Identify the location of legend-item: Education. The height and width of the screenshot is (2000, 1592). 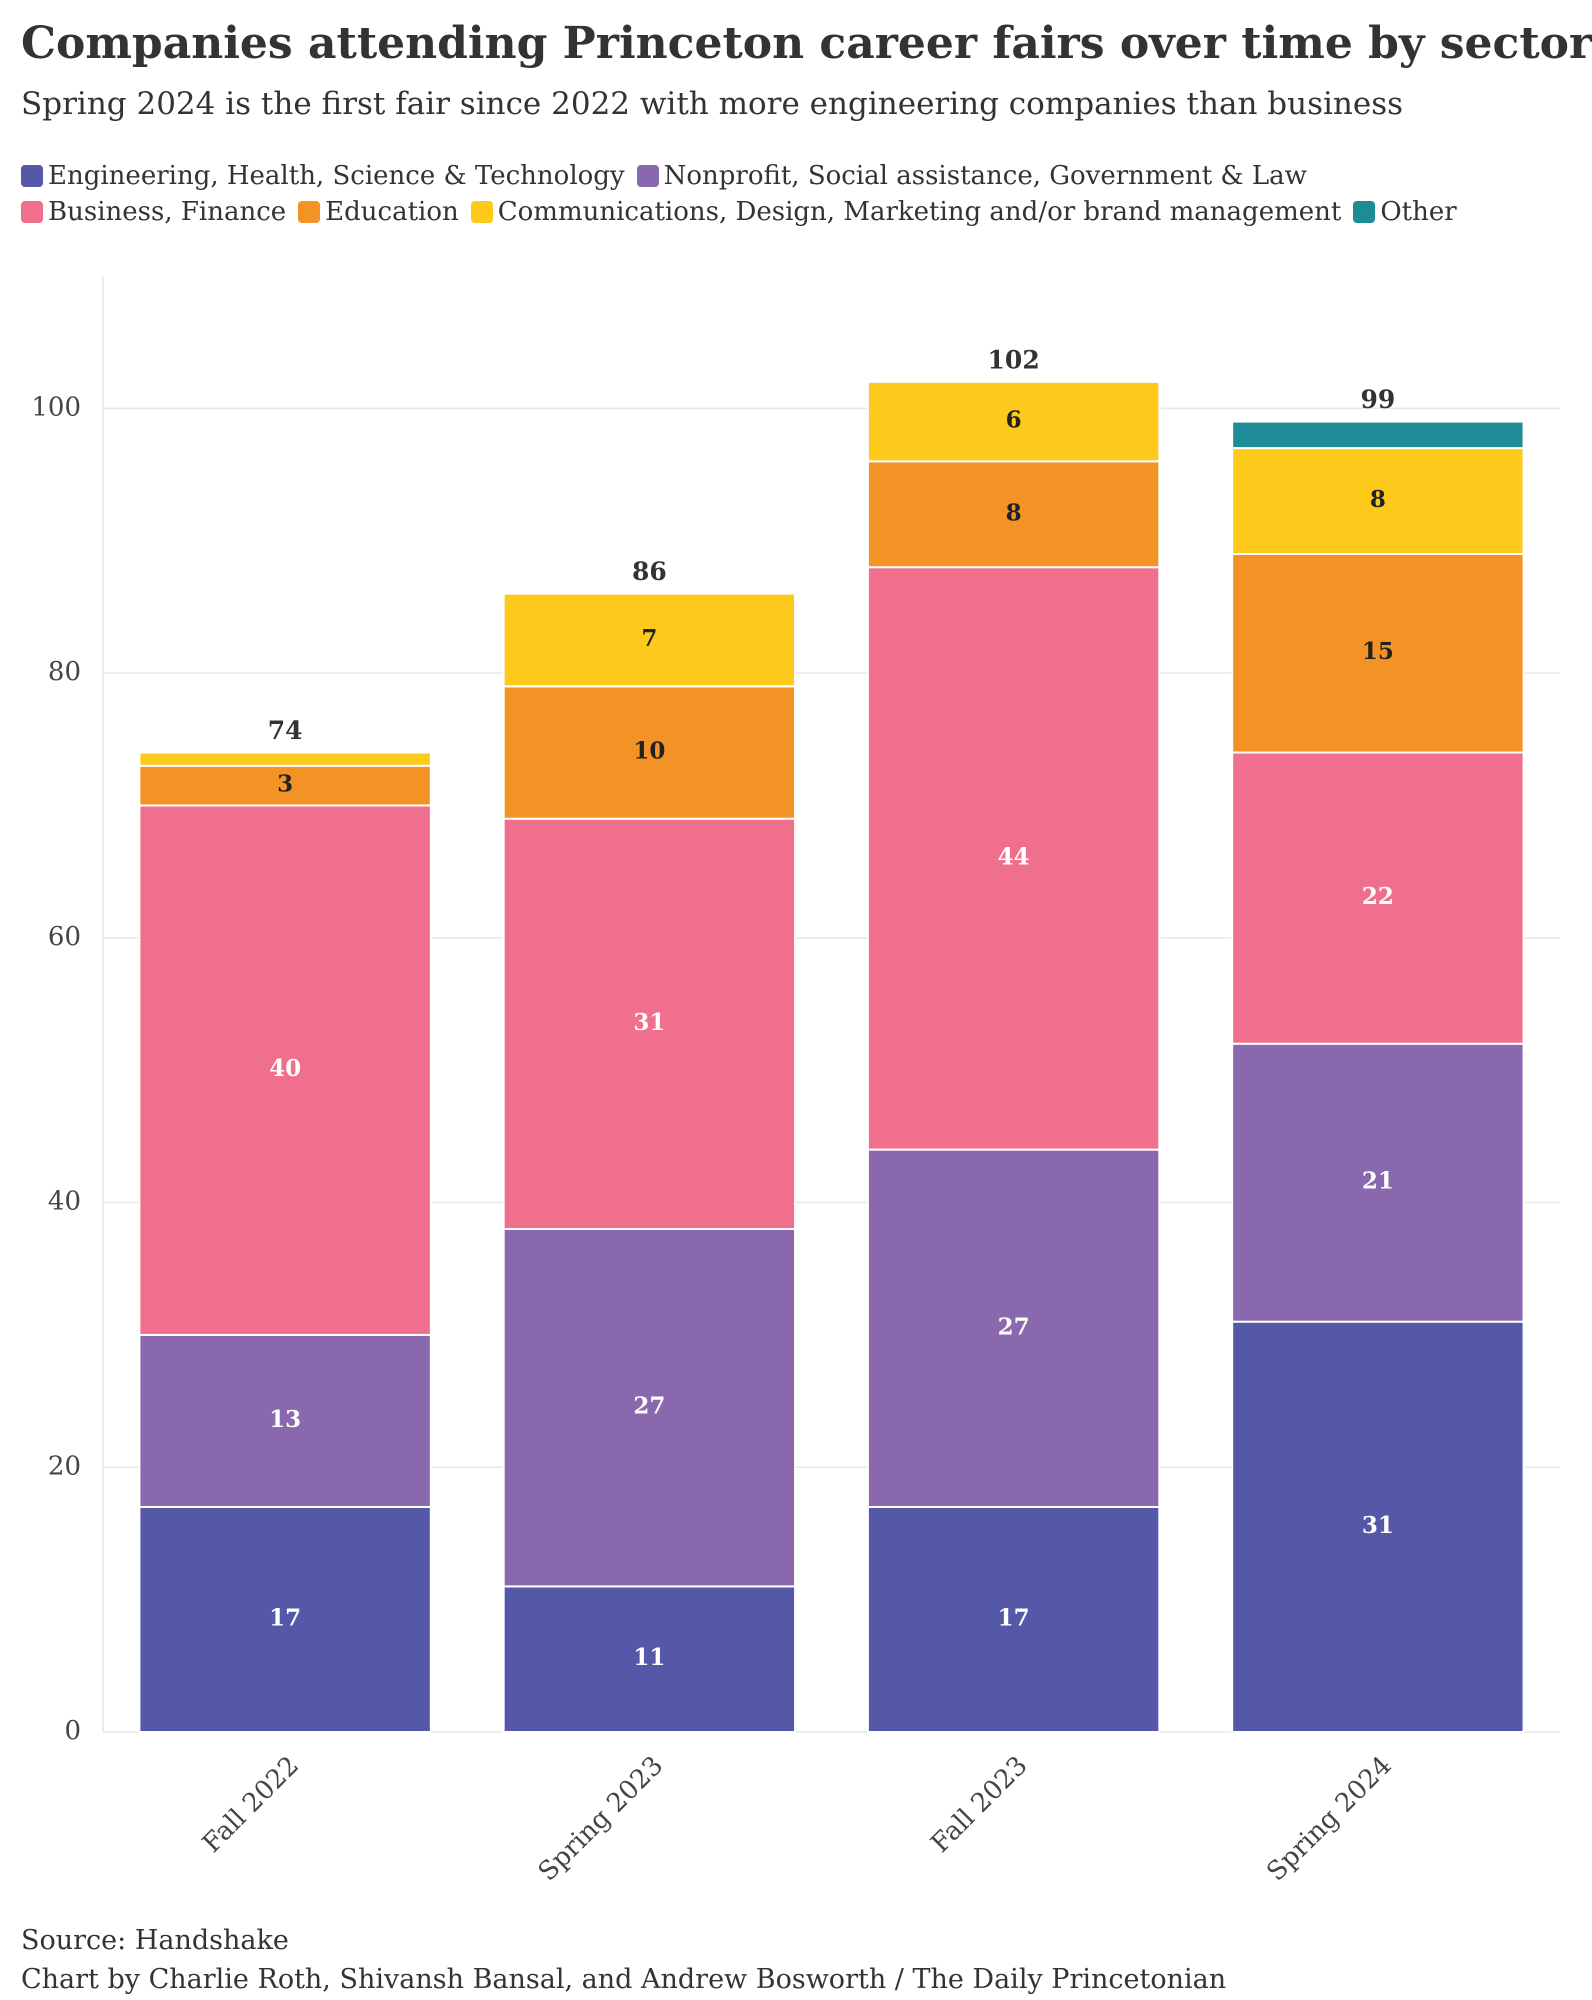
(378, 212).